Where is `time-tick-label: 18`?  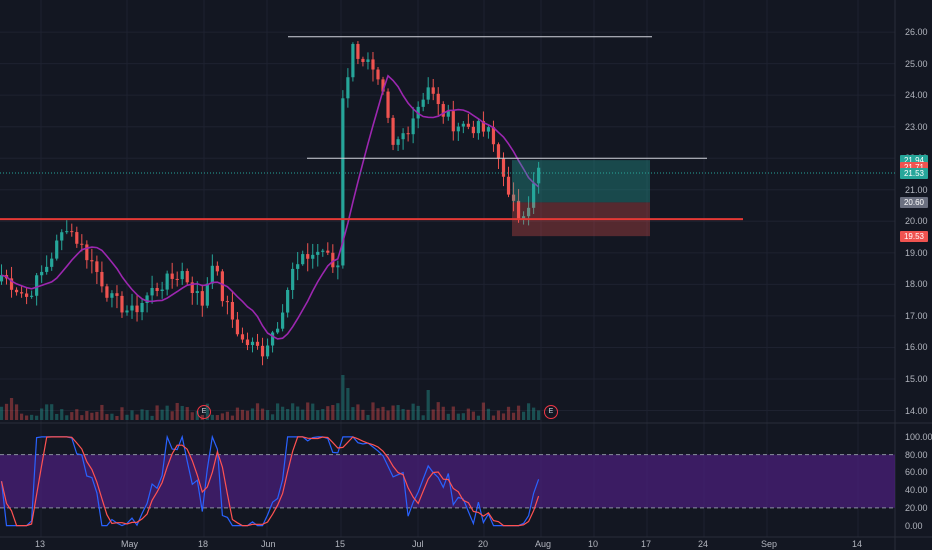
time-tick-label: 18 is located at coordinates (203, 544).